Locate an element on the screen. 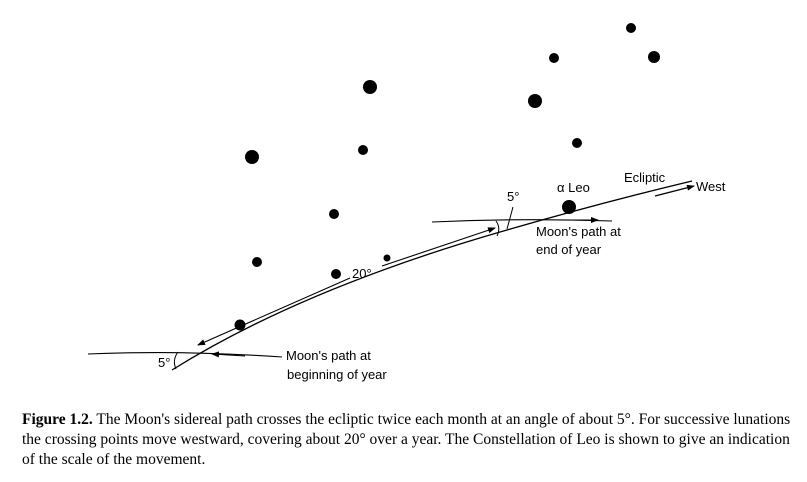 The height and width of the screenshot is (482, 807). path-begin-label-line1: Moon's path at is located at coordinates (328, 355).